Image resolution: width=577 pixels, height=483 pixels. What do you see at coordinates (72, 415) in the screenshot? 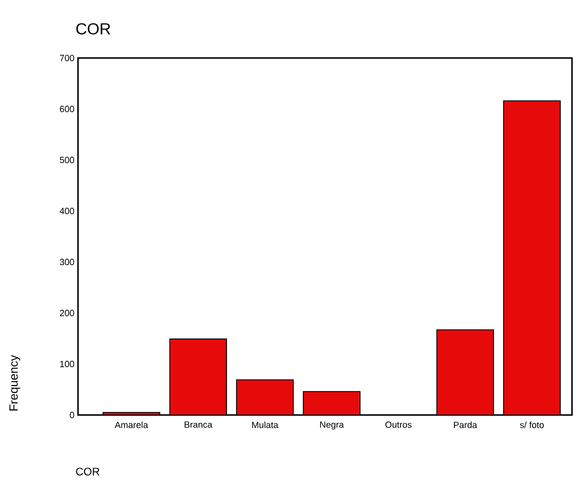
I see `y-tick-label: 0` at bounding box center [72, 415].